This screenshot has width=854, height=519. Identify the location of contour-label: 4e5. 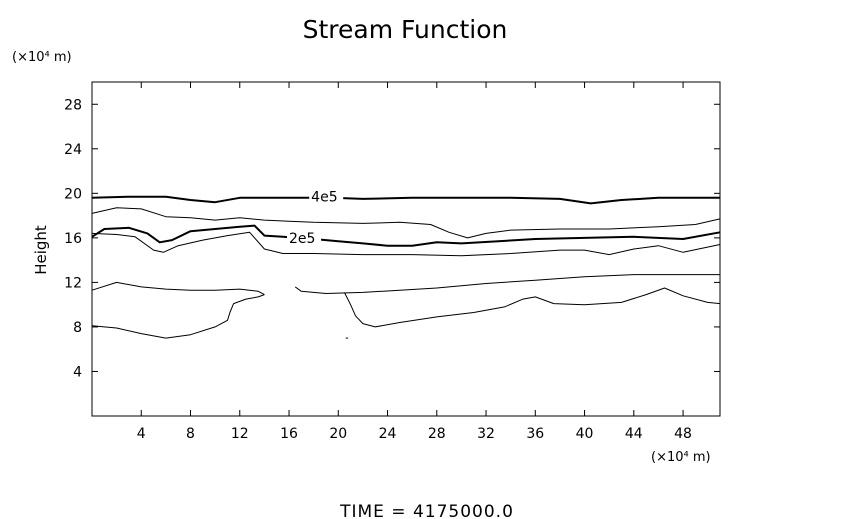
(324, 198).